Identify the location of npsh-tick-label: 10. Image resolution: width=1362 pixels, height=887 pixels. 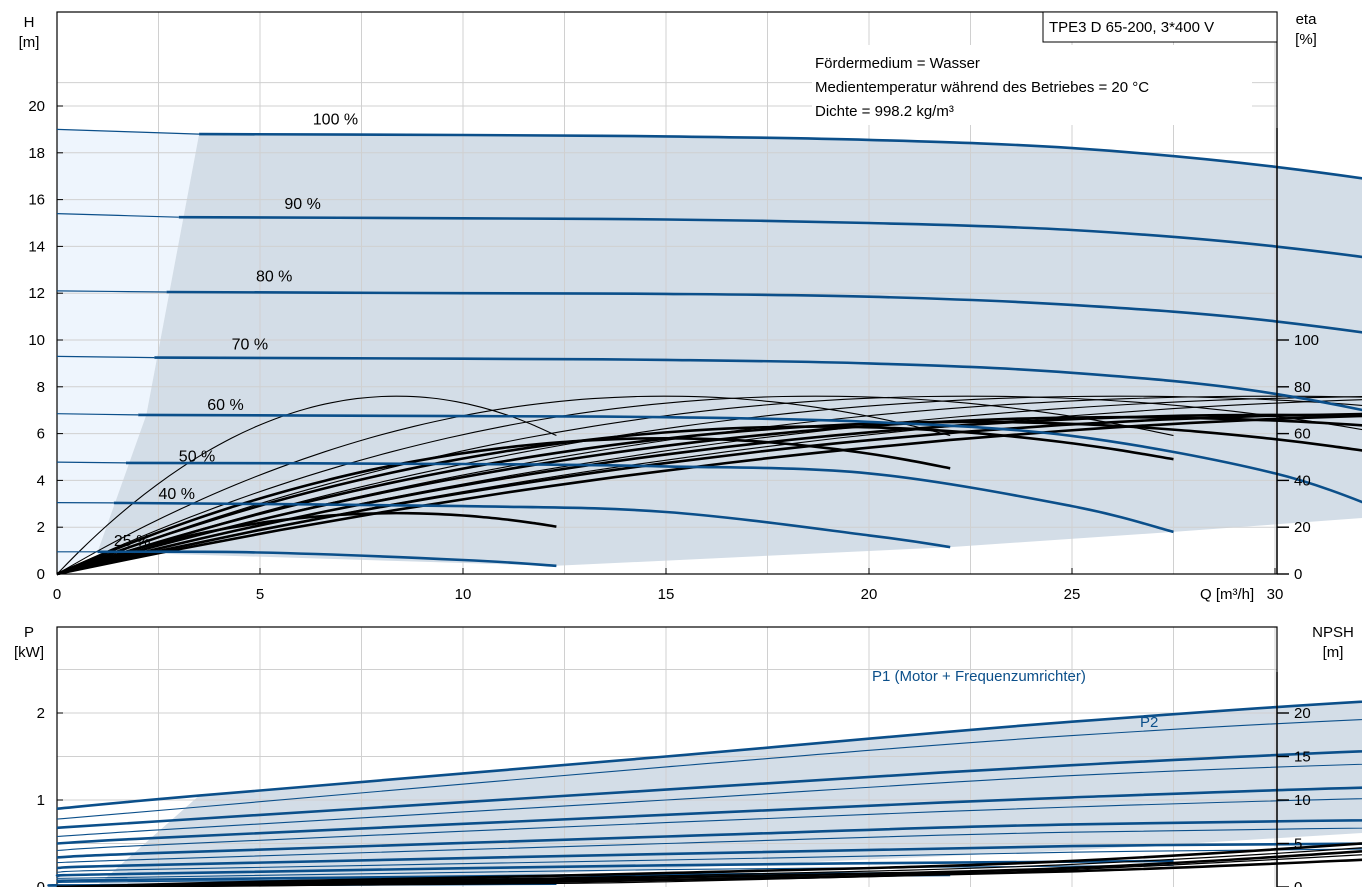
(1302, 800).